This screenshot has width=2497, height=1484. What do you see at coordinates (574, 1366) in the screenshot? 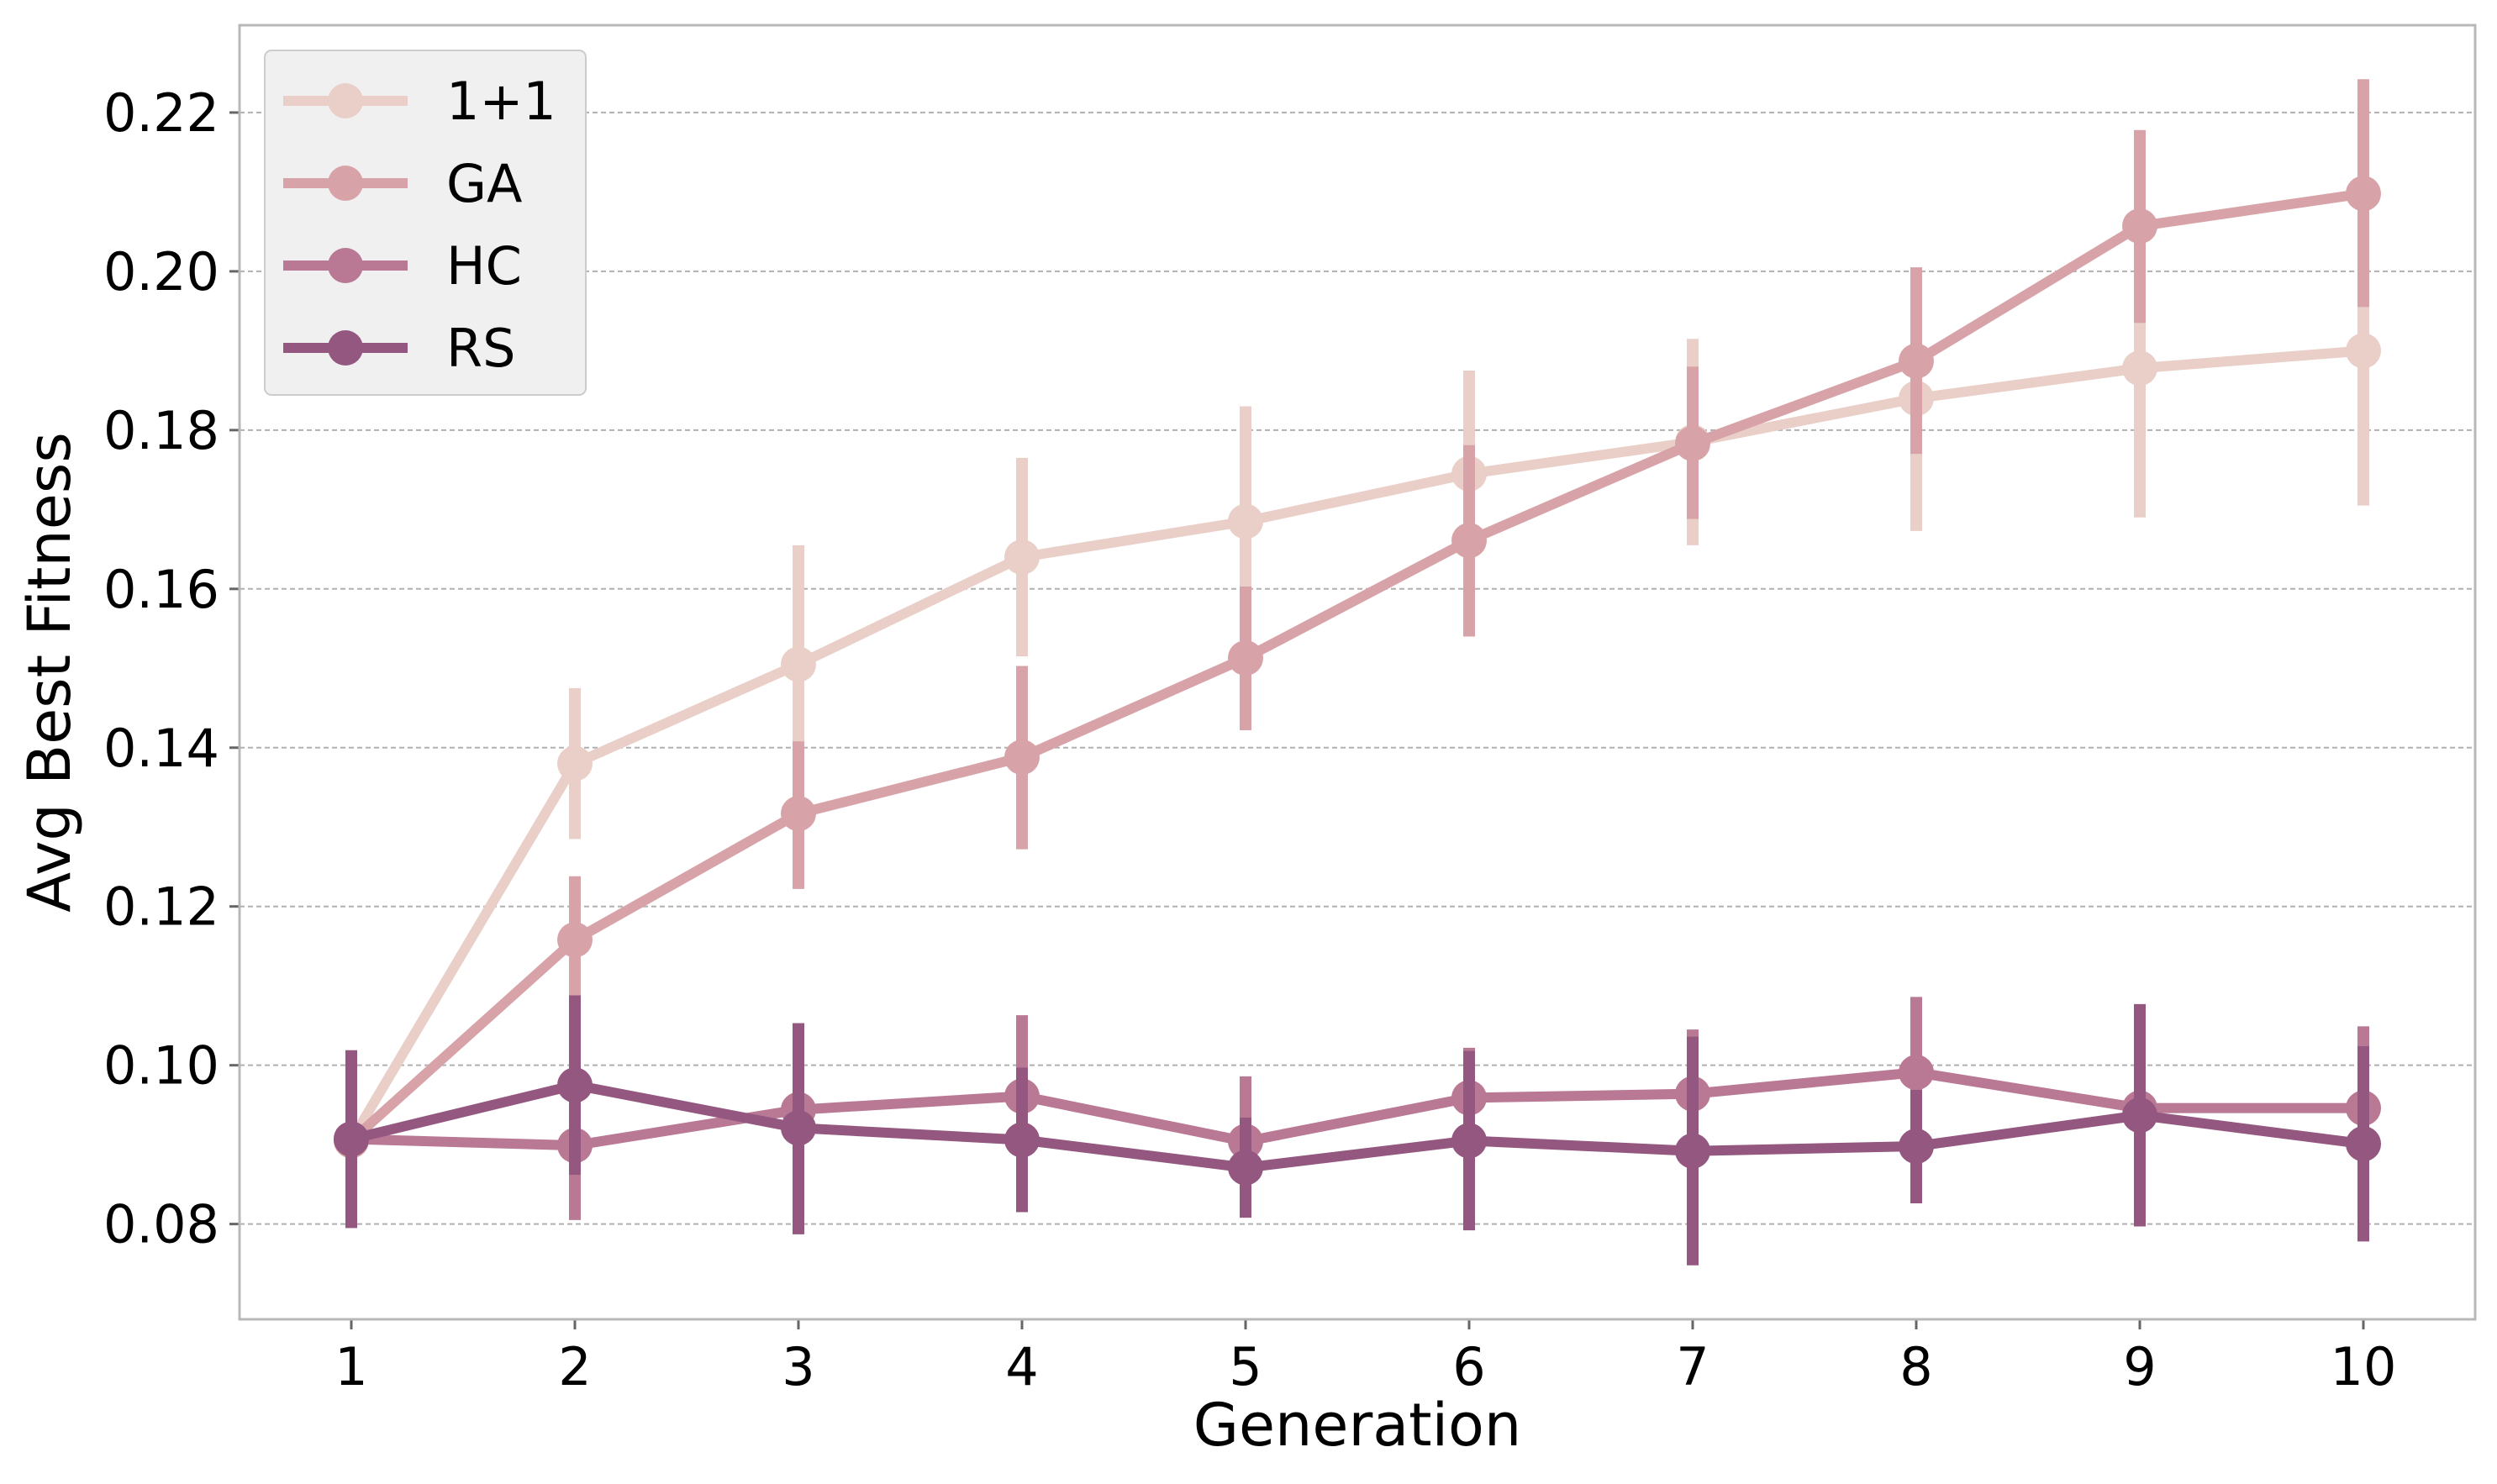
I see `x-tick-label: 2` at bounding box center [574, 1366].